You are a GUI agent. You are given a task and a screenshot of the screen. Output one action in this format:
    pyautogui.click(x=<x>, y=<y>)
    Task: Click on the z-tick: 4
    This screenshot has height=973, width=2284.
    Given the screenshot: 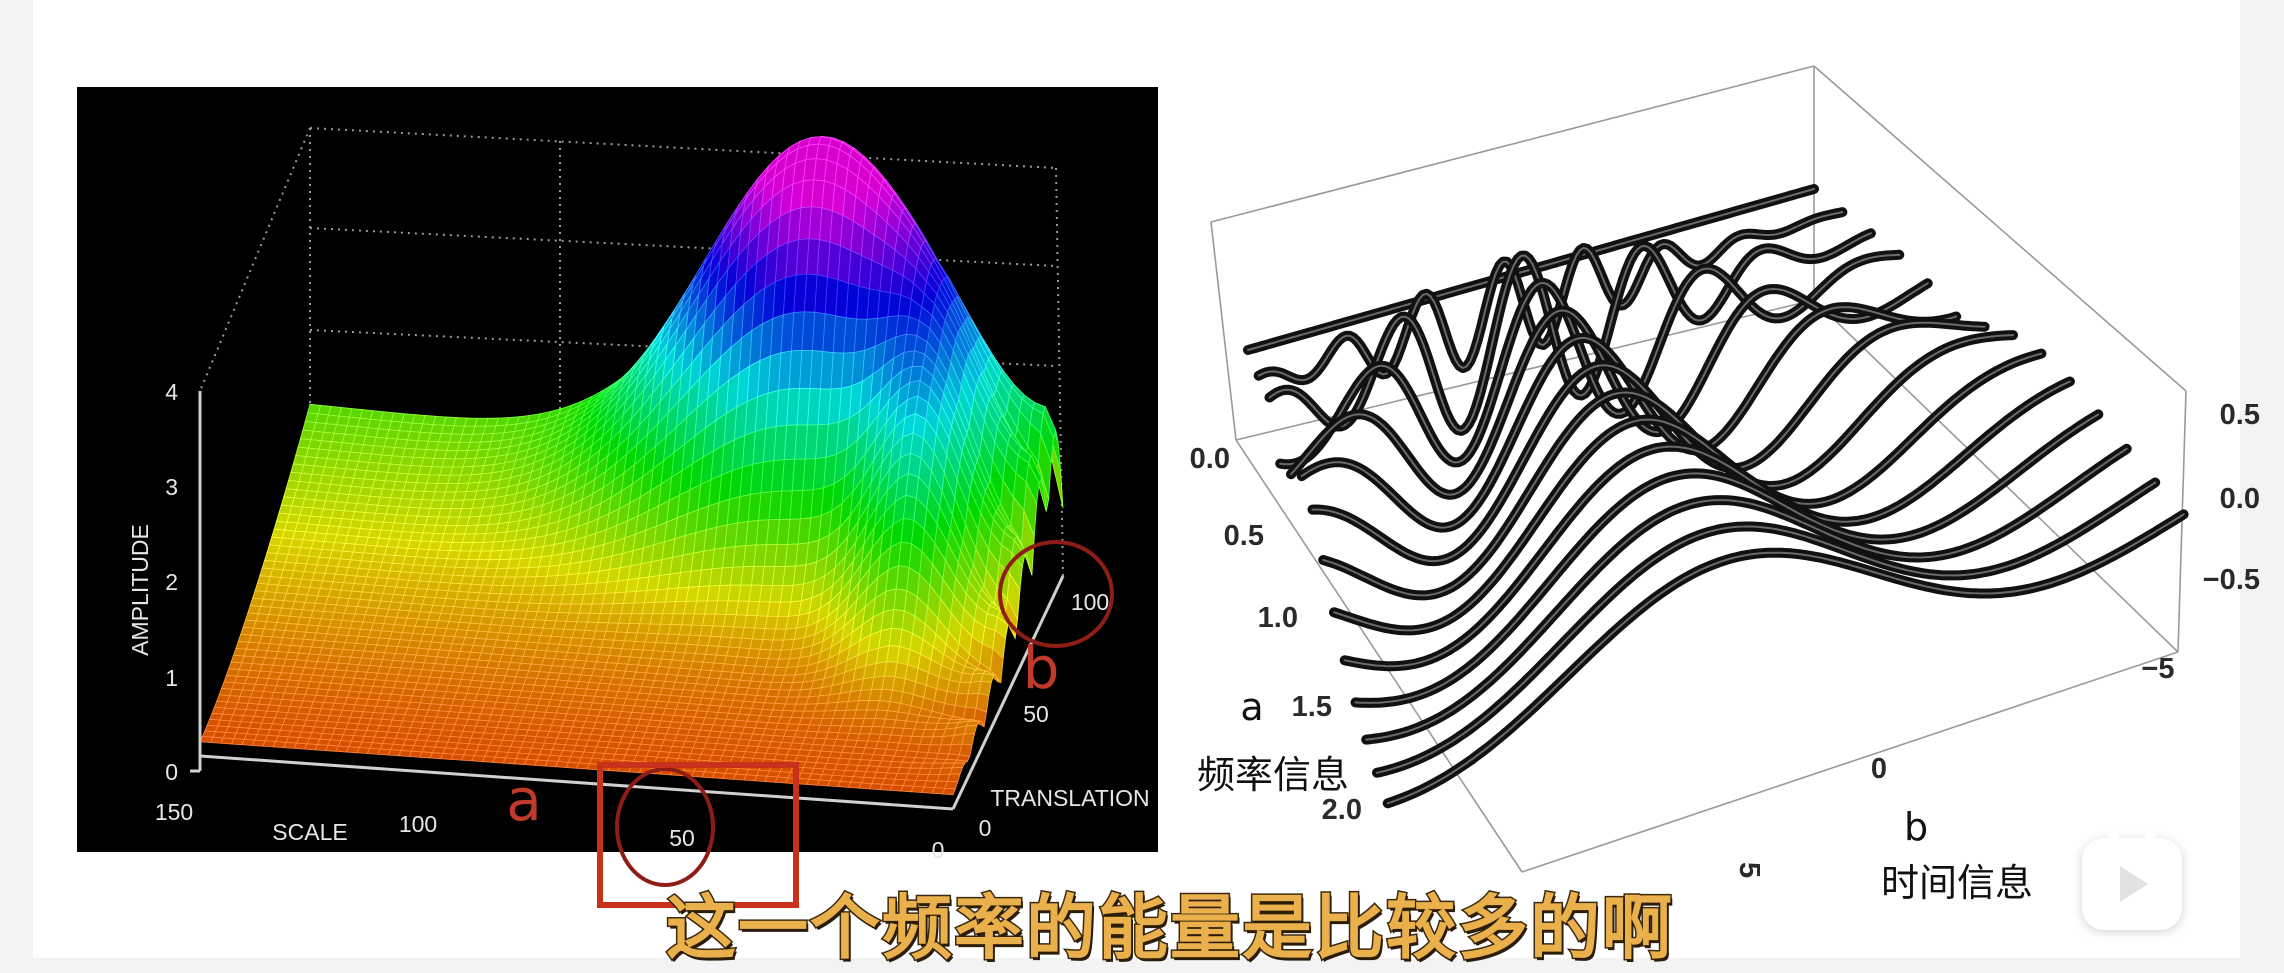 What is the action you would take?
    pyautogui.click(x=171, y=392)
    